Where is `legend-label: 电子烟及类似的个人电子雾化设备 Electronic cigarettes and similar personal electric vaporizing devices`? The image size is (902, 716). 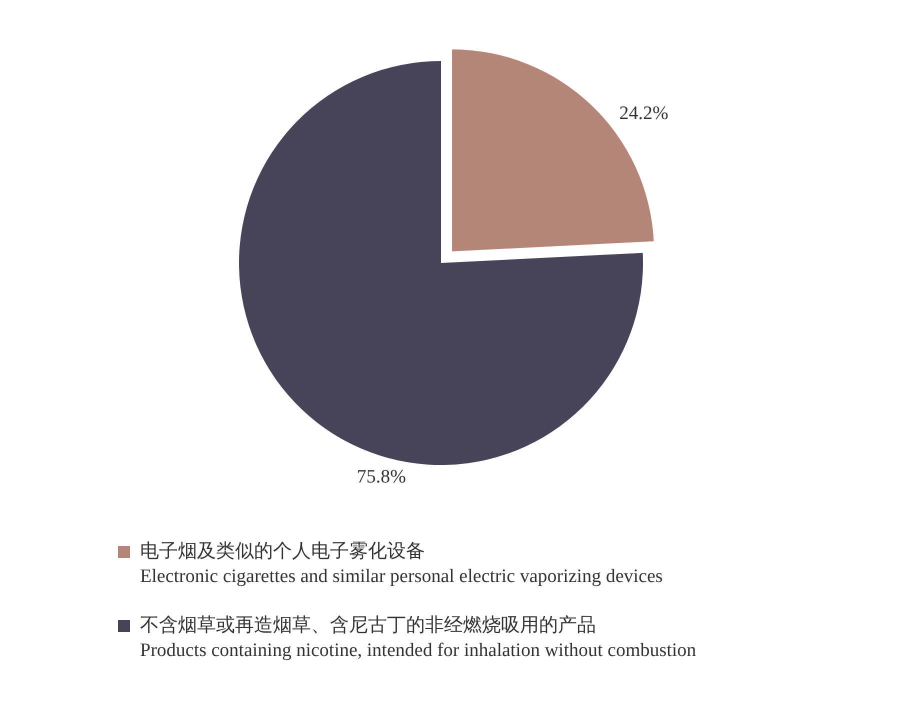
legend-label: 电子烟及类似的个人电子雾化设备 Electronic cigarettes and similar personal electric vaporizing devices is located at coordinates (401, 564).